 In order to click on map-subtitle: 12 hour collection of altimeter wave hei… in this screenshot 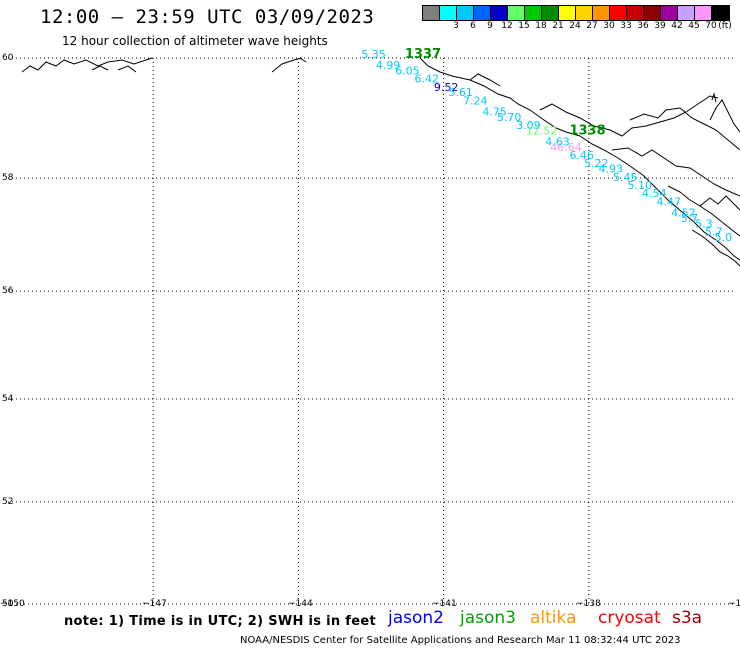, I will do `click(195, 41)`.